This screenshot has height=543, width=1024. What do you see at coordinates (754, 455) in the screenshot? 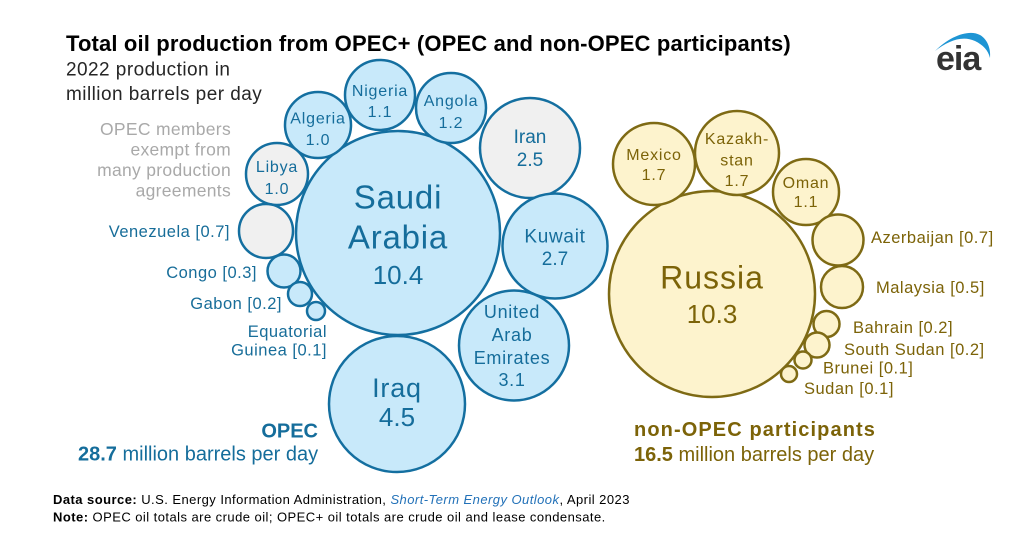
I see `svg-text: 16.5 million barrels per day` at bounding box center [754, 455].